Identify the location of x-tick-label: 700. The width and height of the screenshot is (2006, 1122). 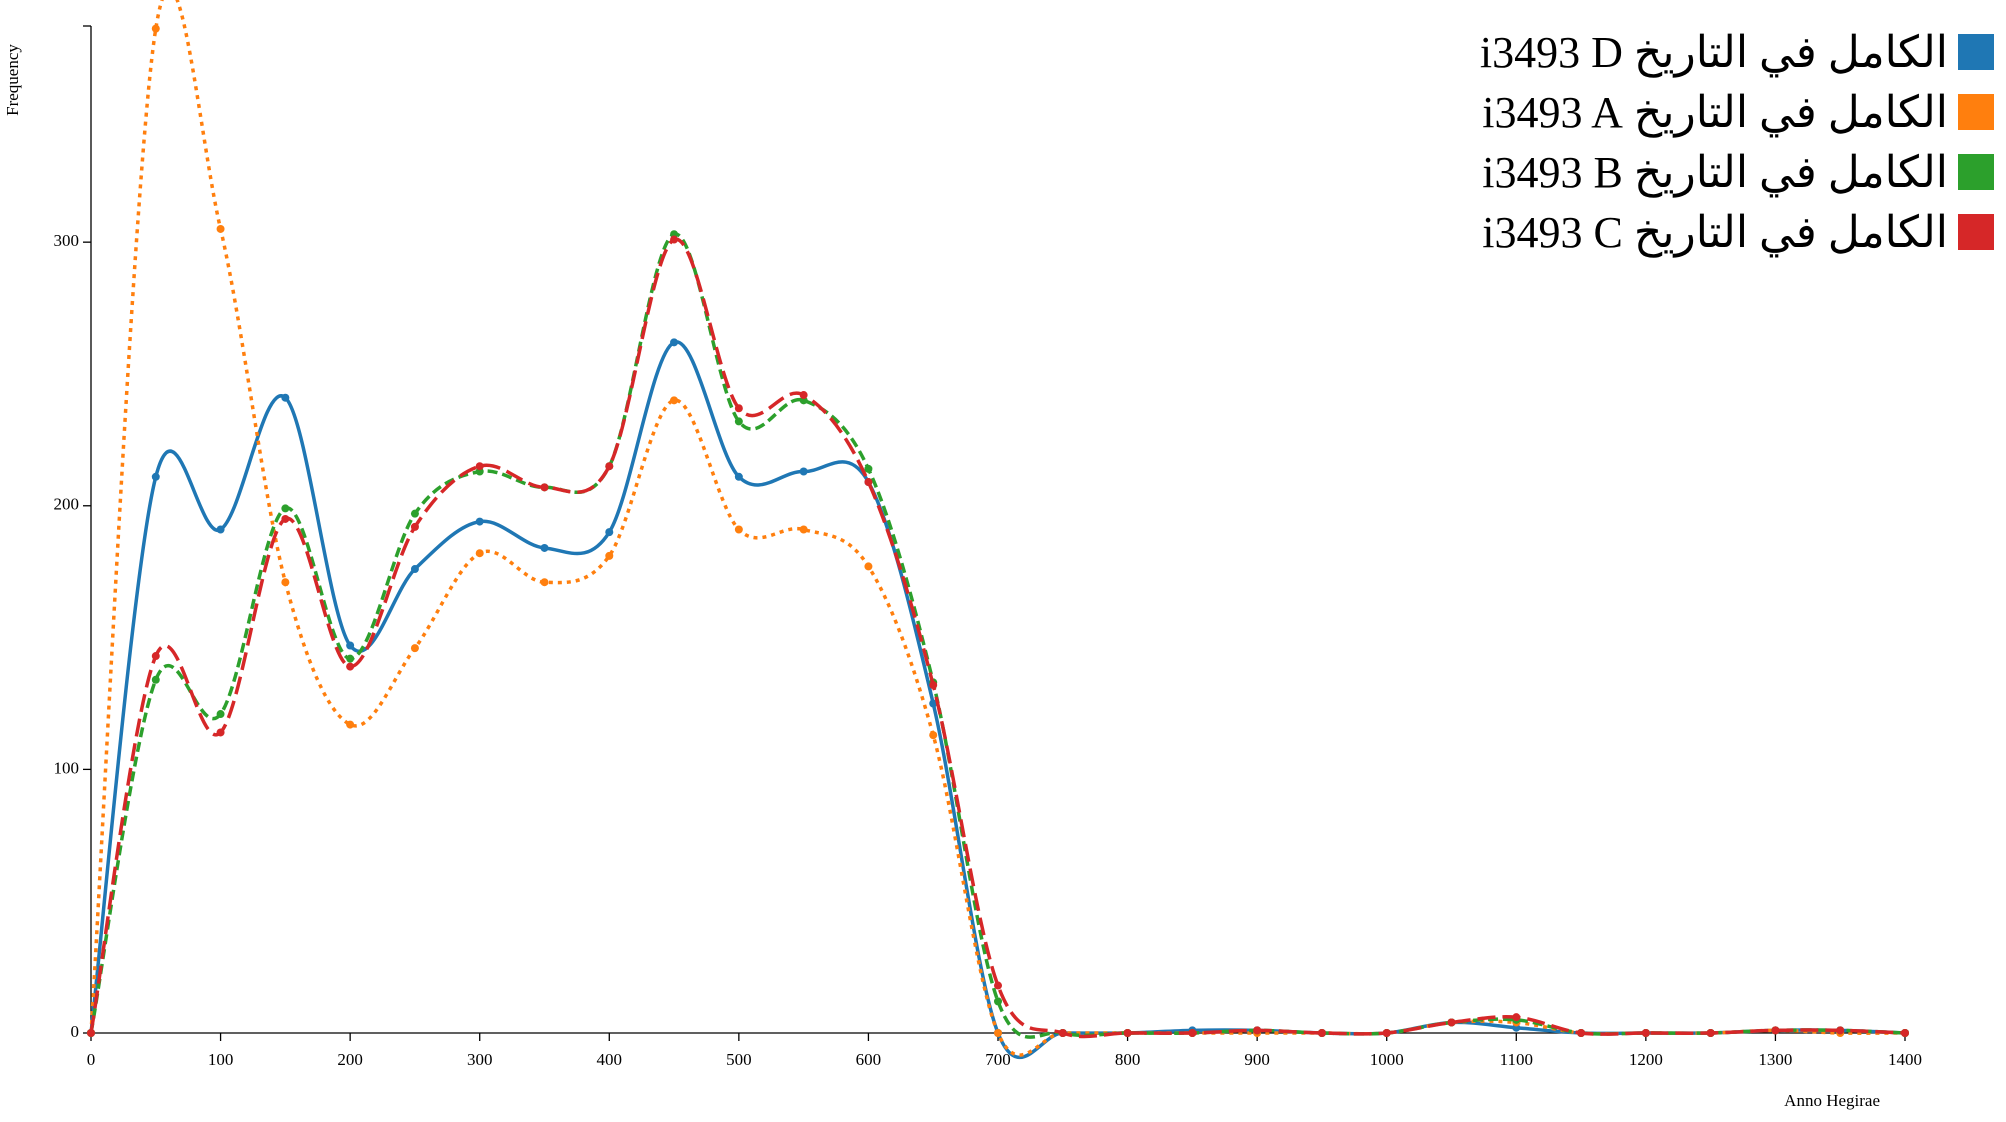
(998, 1059).